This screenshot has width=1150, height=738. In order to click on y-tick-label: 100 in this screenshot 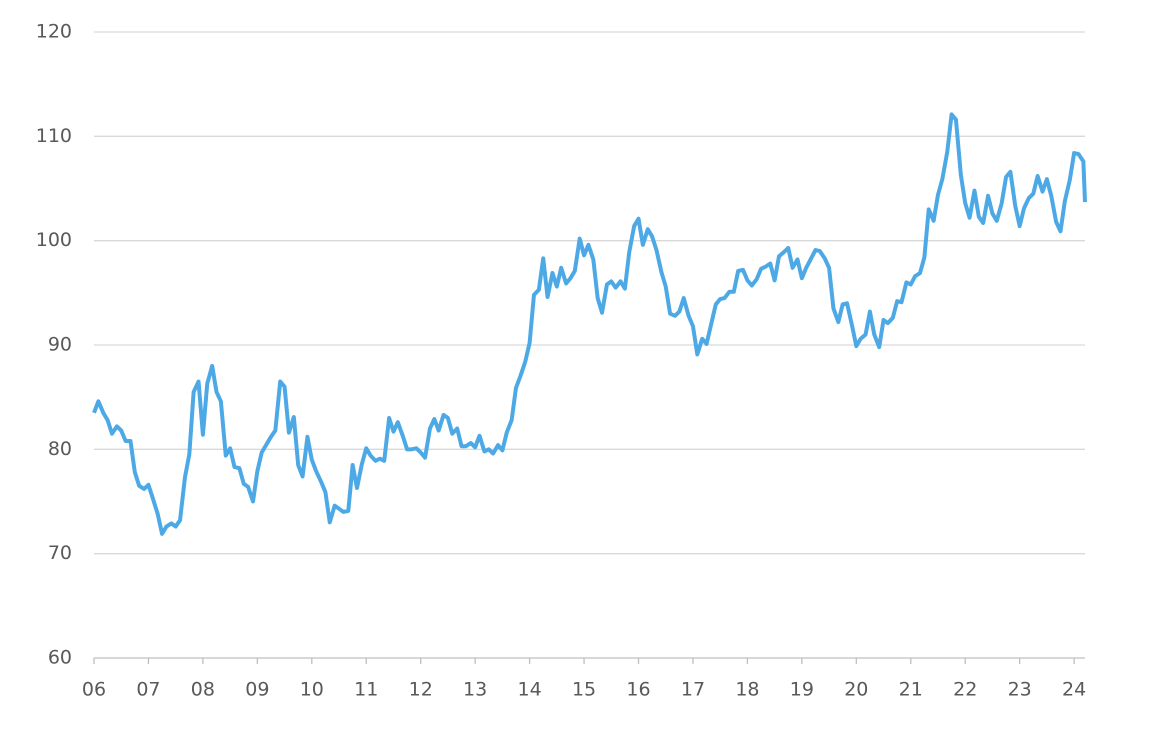, I will do `click(54, 240)`.